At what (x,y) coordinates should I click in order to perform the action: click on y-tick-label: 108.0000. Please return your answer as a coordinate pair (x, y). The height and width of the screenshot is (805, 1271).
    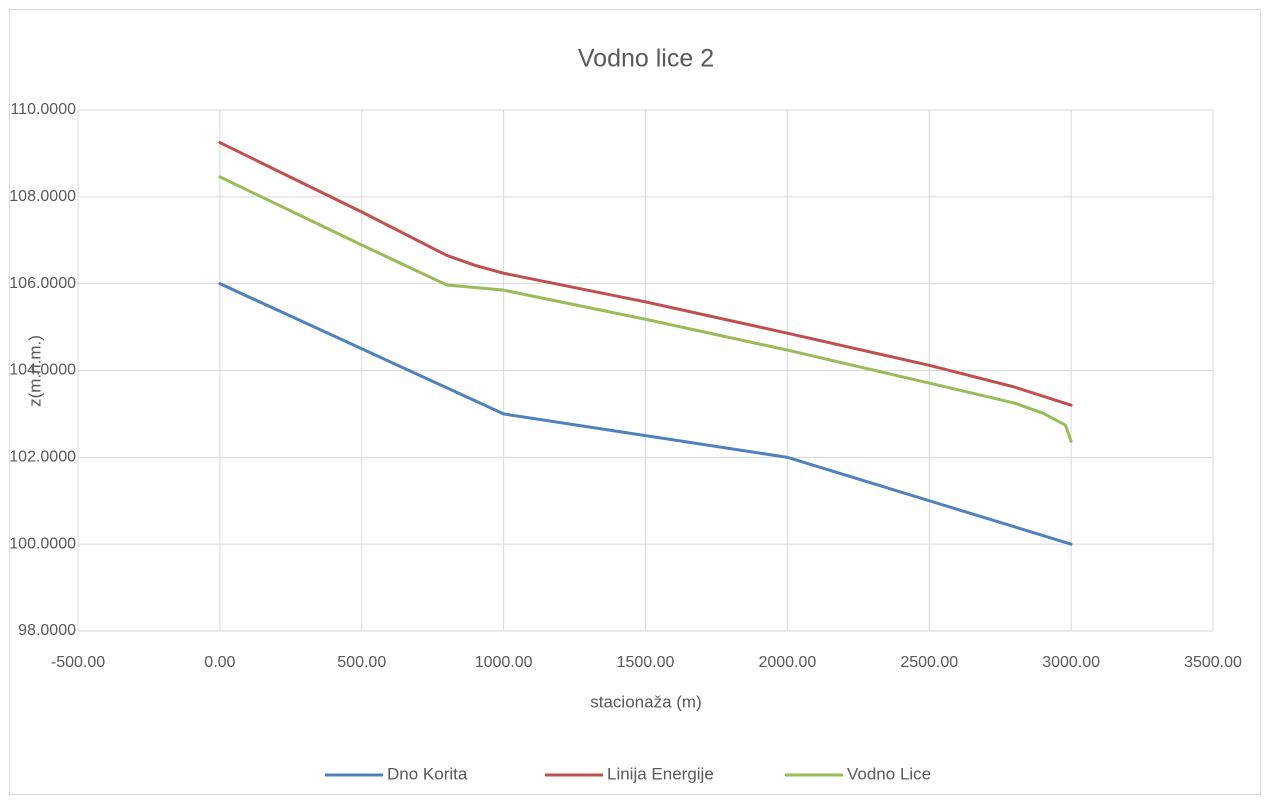
    Looking at the image, I should click on (42, 196).